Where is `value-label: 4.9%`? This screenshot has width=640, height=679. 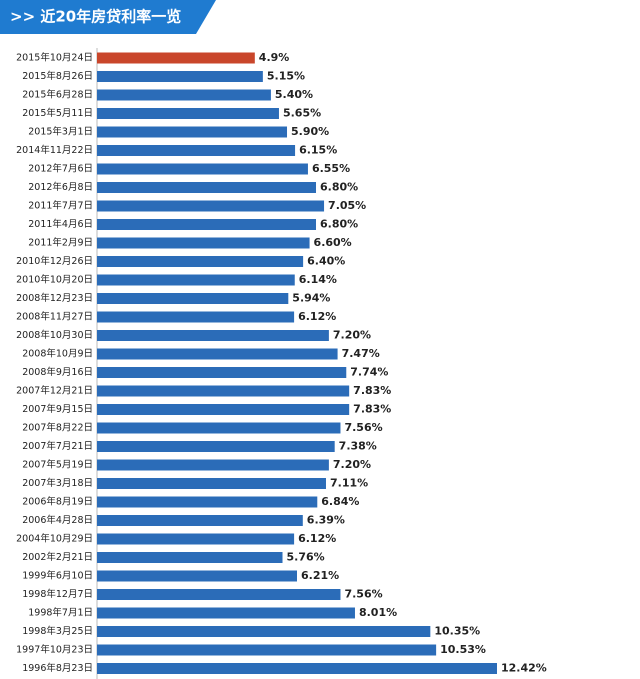 value-label: 4.9% is located at coordinates (274, 57).